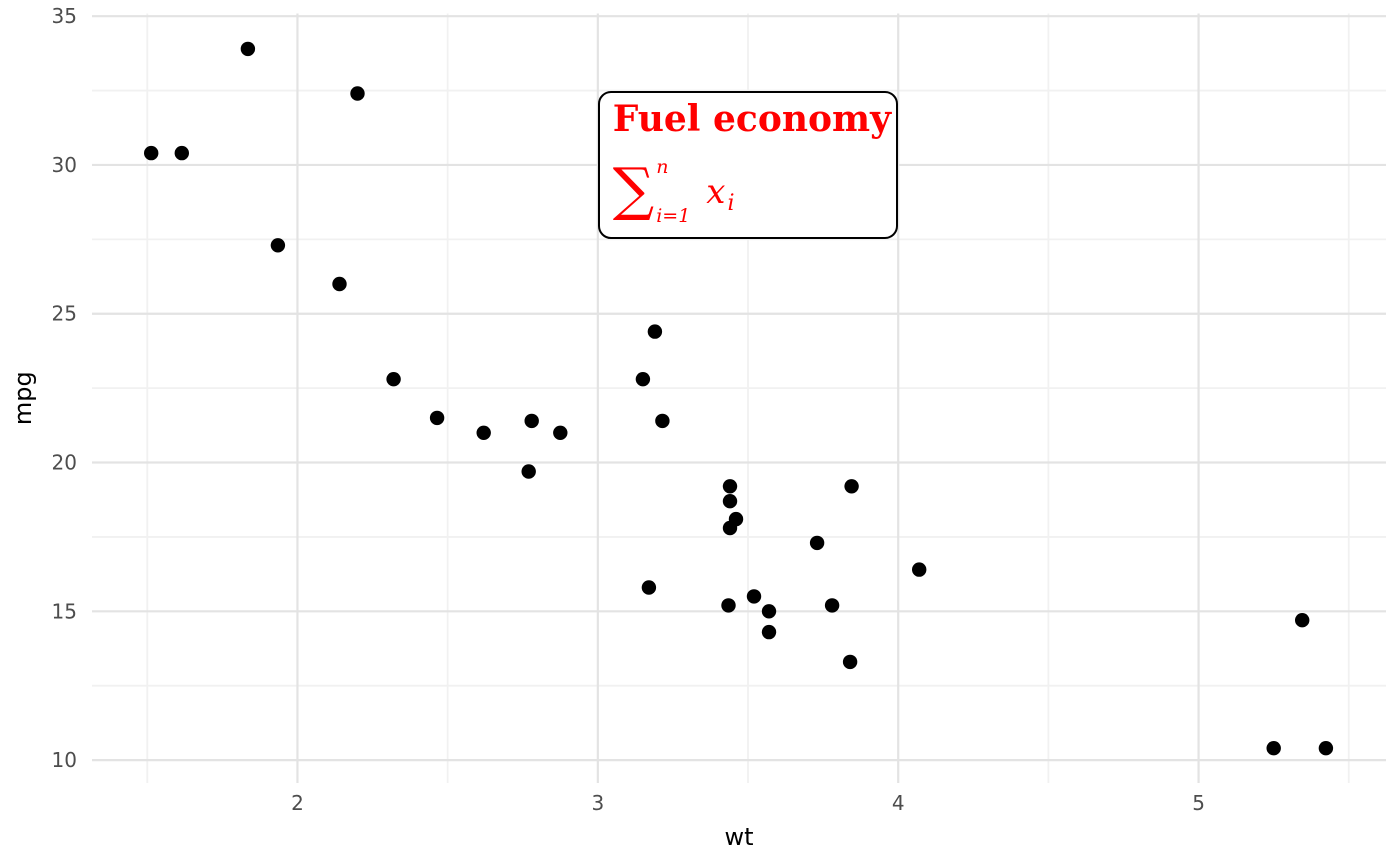 The height and width of the screenshot is (866, 1400). What do you see at coordinates (64, 16) in the screenshot?
I see `y-tick-label: 35` at bounding box center [64, 16].